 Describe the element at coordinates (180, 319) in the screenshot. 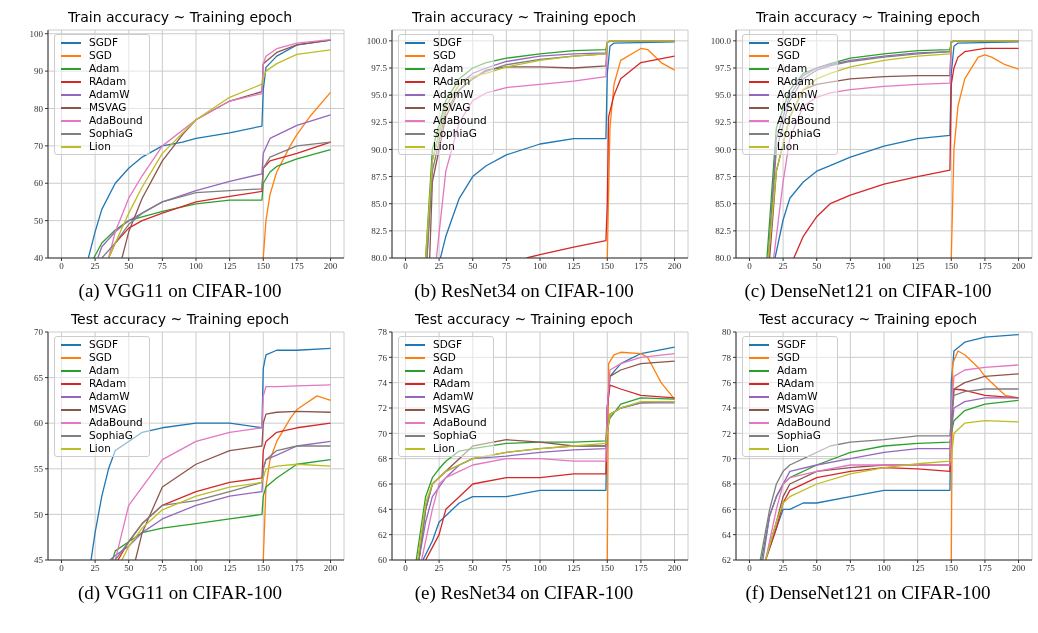

I see `chart-title: Test accuracy ~ Training epoch` at that location.